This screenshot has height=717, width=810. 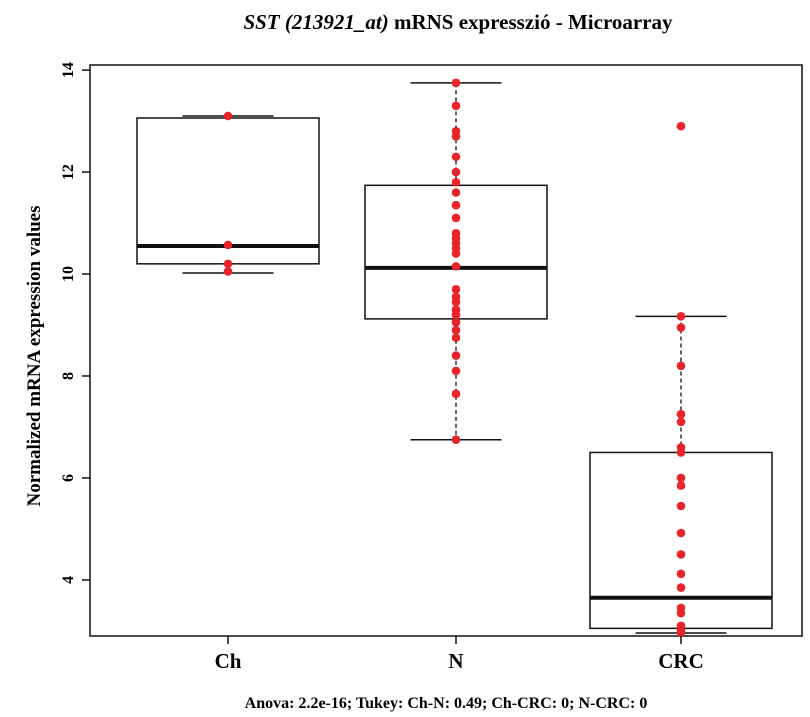 What do you see at coordinates (68, 172) in the screenshot?
I see `y-tick-label: 12` at bounding box center [68, 172].